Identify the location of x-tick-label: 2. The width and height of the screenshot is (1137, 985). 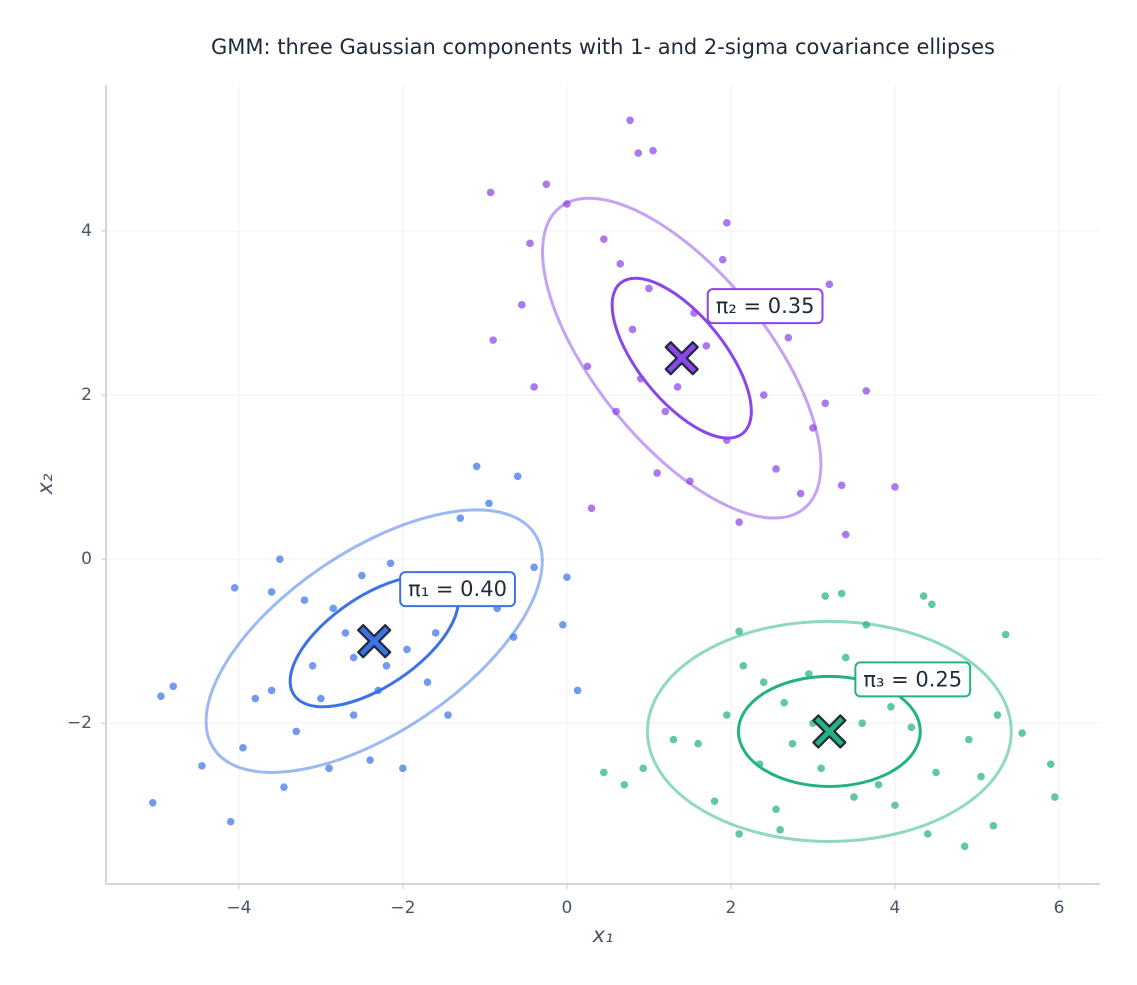
(731, 908).